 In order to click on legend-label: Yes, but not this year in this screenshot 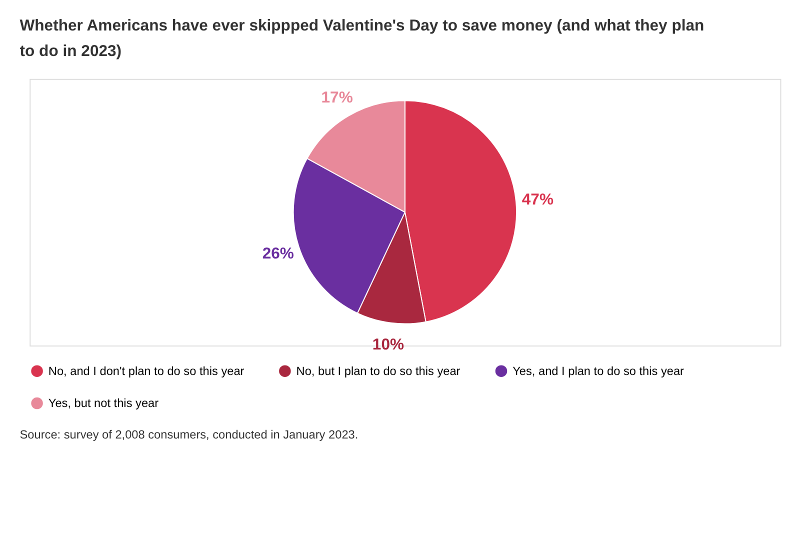, I will do `click(103, 403)`.